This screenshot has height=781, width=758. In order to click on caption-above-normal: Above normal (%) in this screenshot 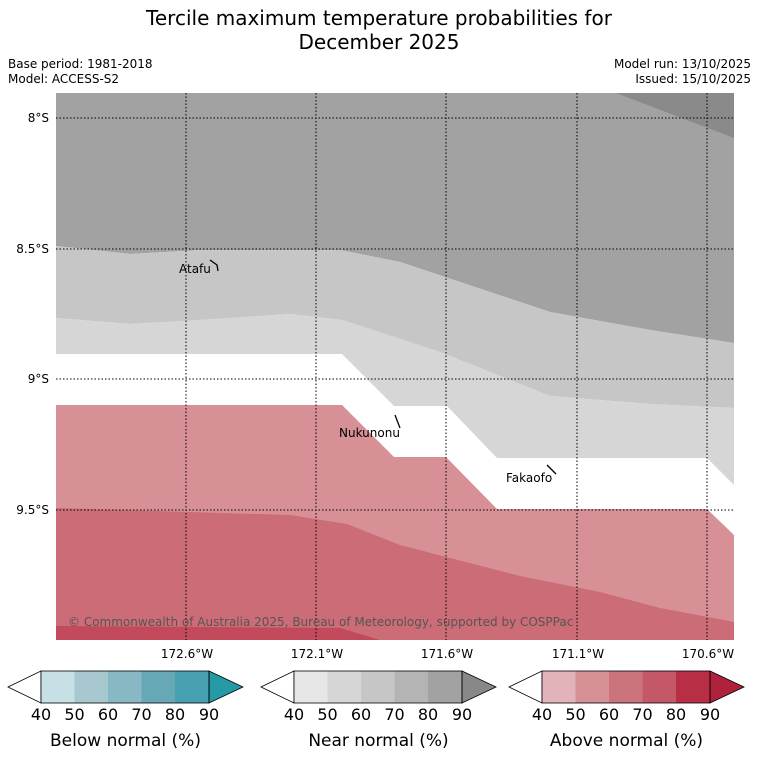, I will do `click(626, 741)`.